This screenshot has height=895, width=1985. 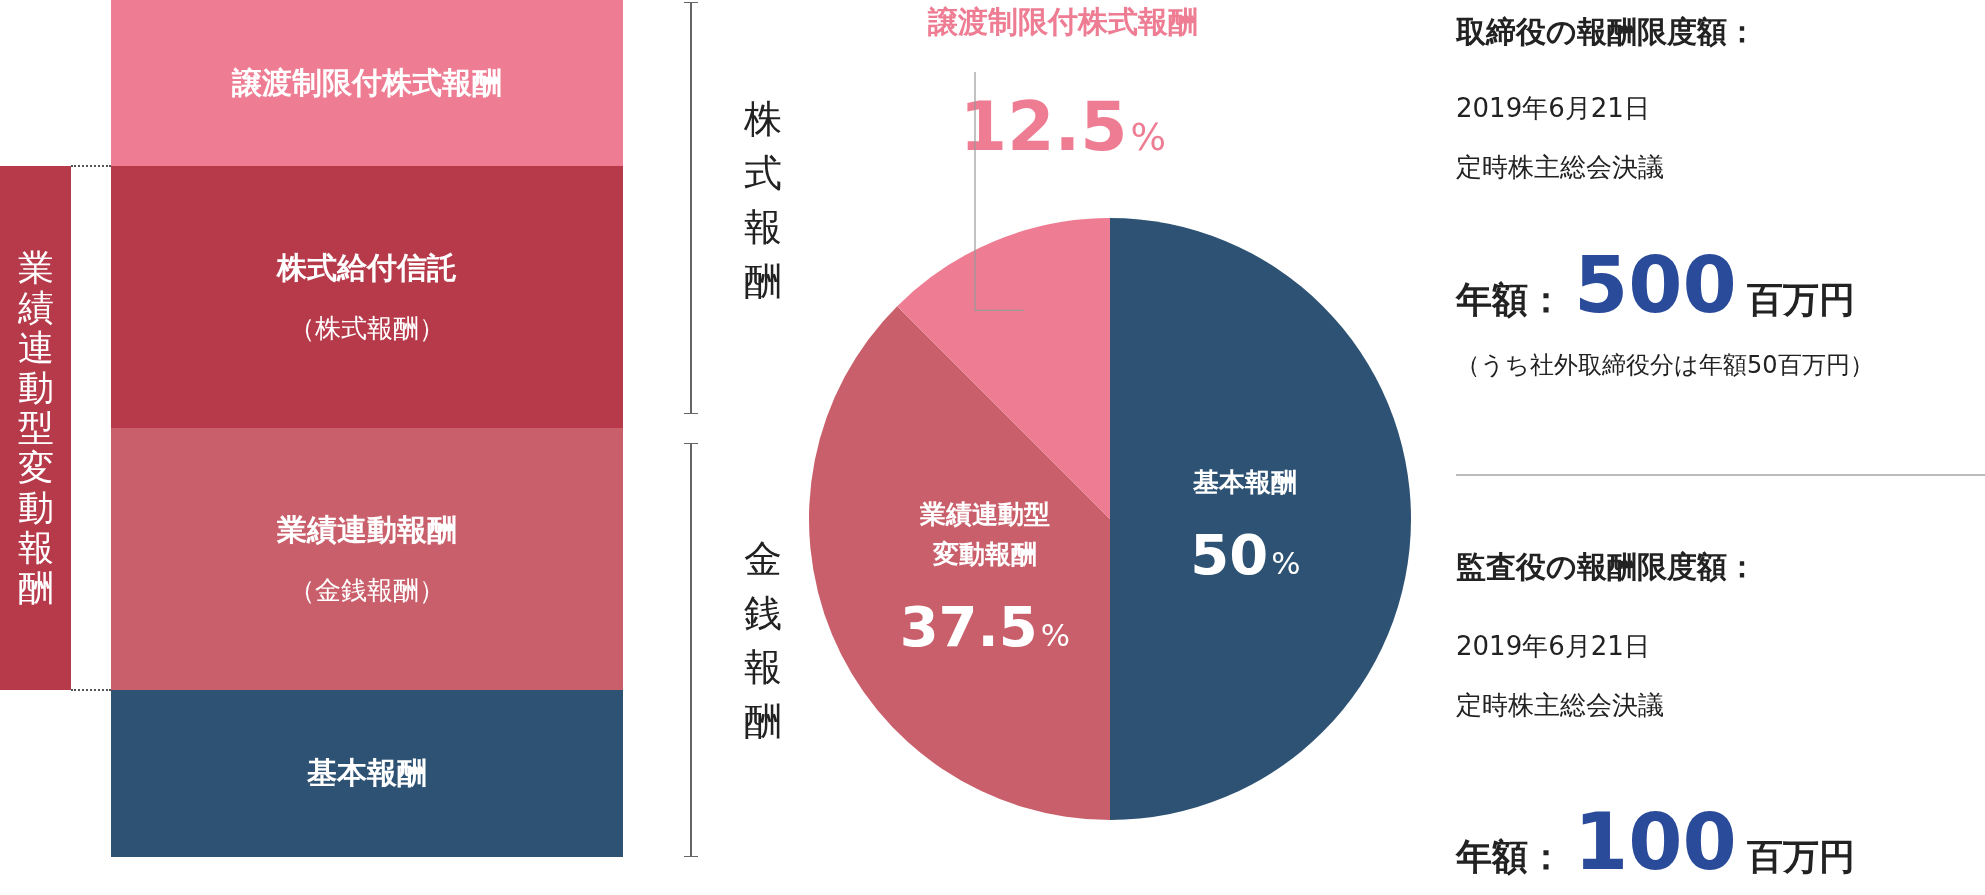 What do you see at coordinates (367, 297) in the screenshot?
I see `compensation-block: 株式給付信託 （株式報酬）` at bounding box center [367, 297].